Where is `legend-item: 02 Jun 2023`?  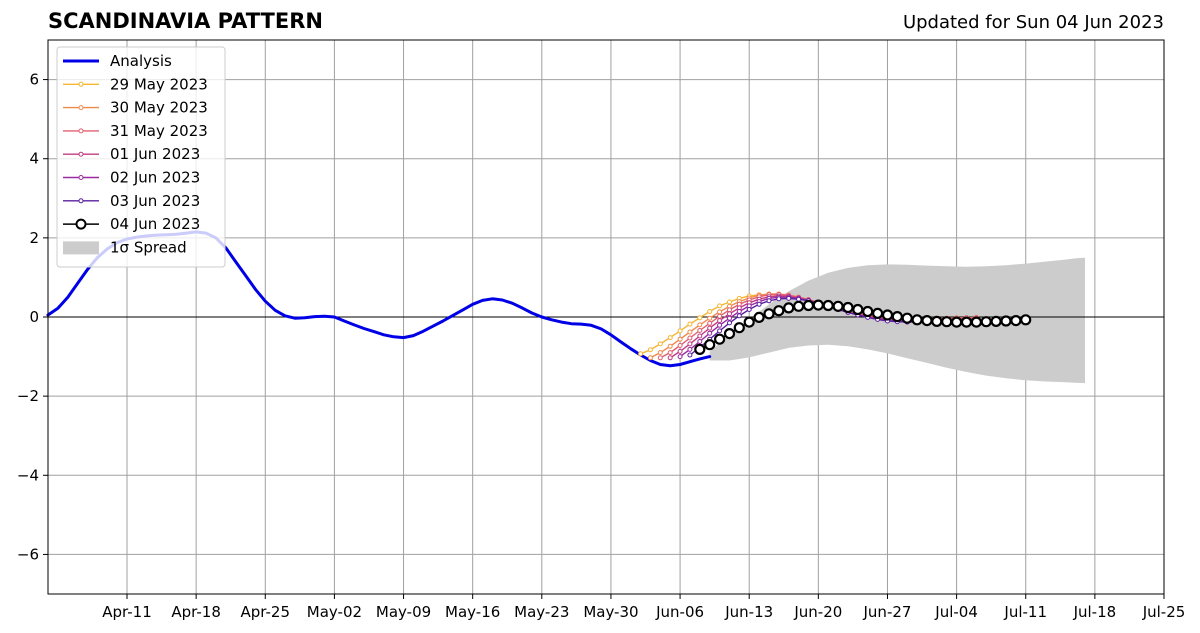
legend-item: 02 Jun 2023 is located at coordinates (131, 178).